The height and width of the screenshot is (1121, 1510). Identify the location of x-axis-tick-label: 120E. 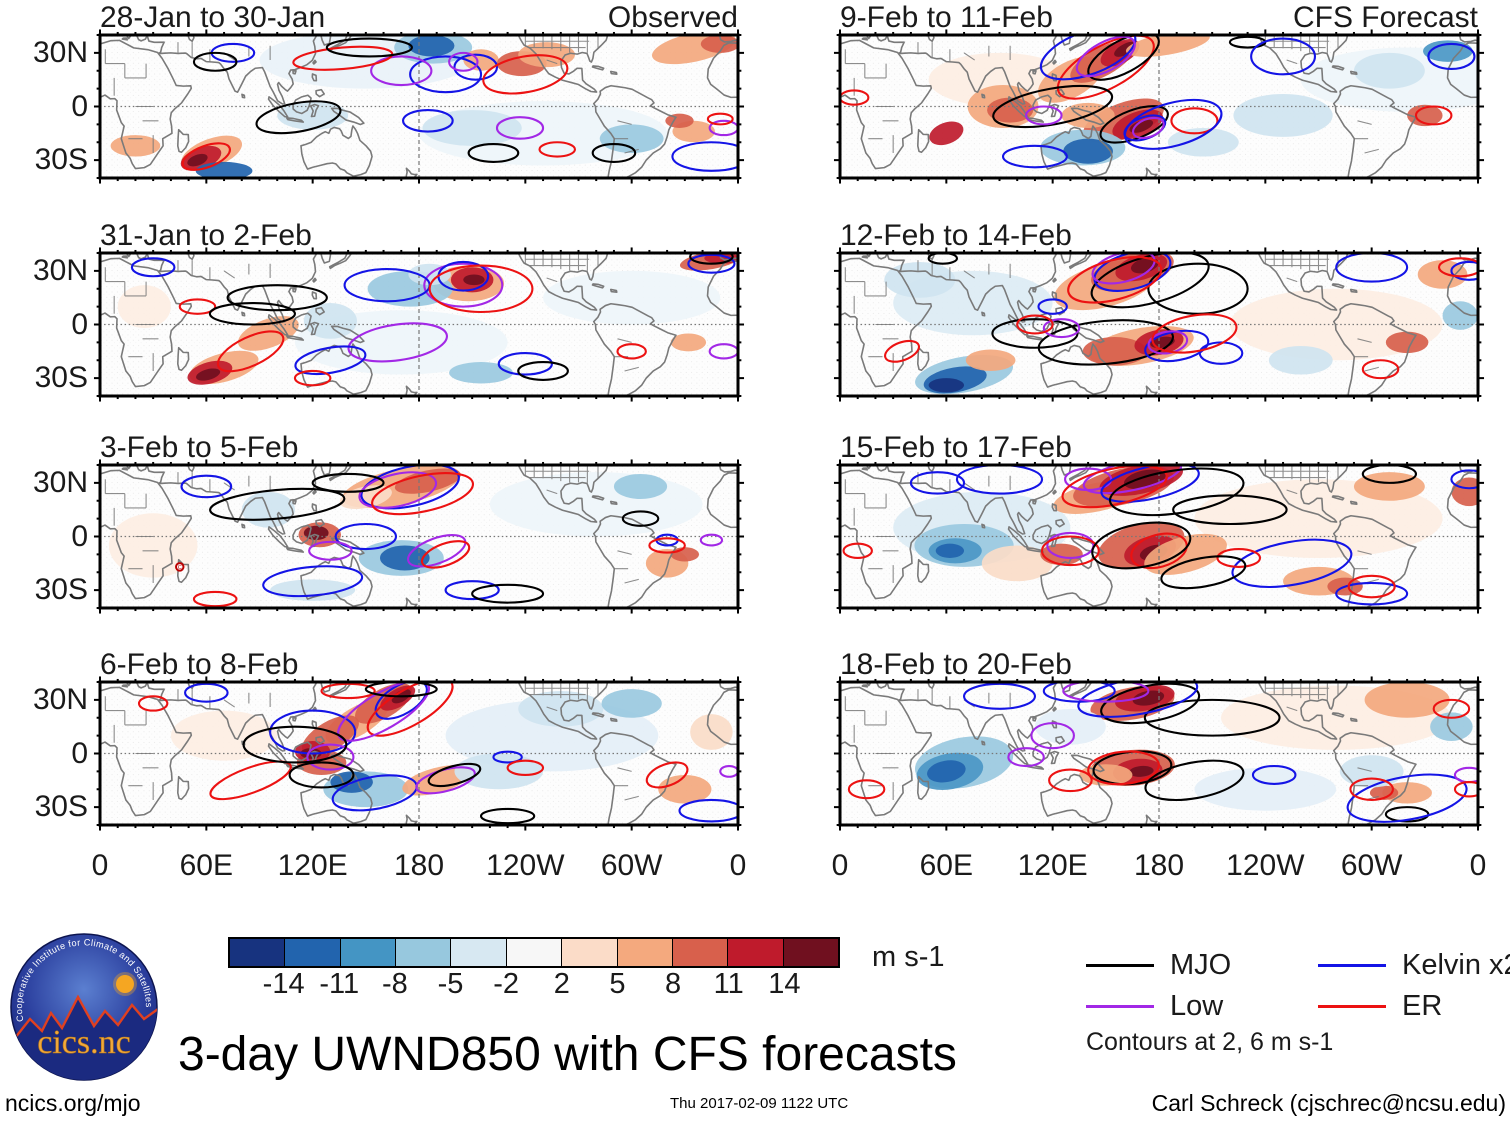
(312, 865).